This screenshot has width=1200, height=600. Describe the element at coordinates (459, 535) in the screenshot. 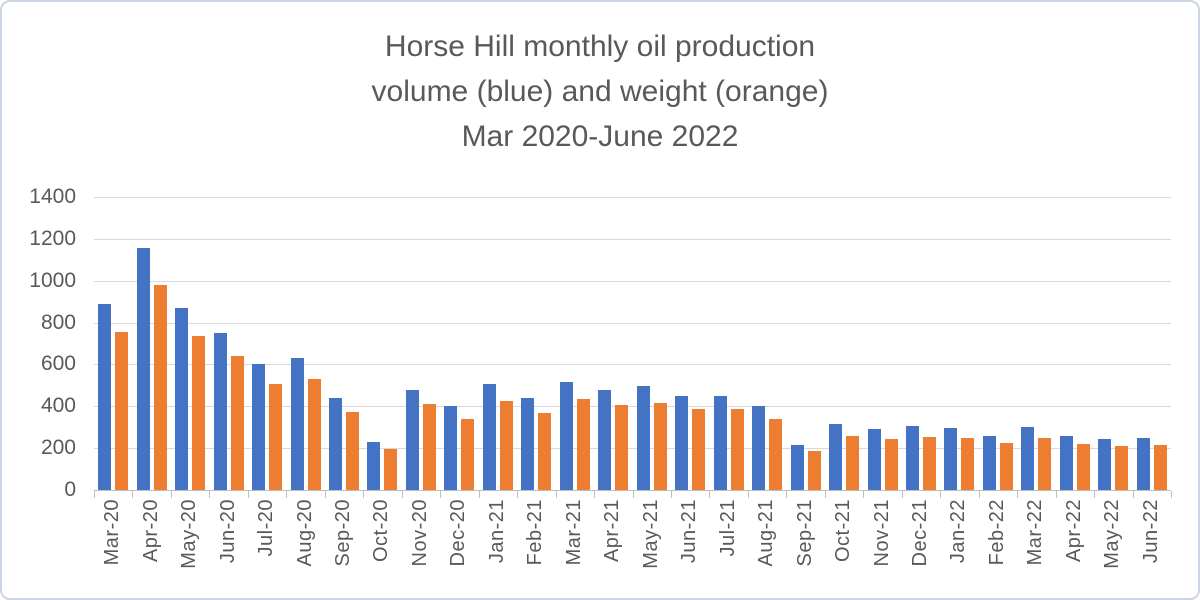

I see `x-axis-label: Dec-20` at that location.